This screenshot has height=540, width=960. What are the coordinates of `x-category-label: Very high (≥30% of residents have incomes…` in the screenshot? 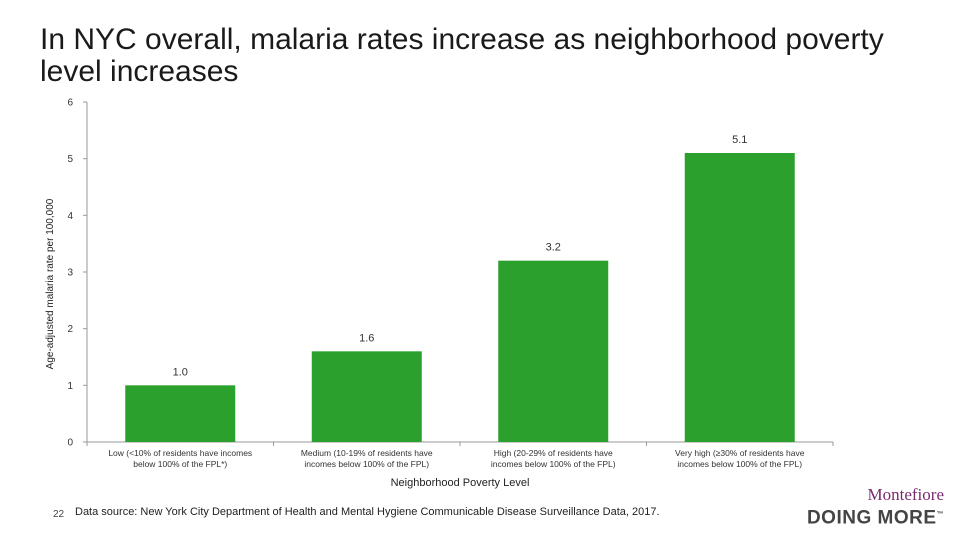 It's located at (740, 458).